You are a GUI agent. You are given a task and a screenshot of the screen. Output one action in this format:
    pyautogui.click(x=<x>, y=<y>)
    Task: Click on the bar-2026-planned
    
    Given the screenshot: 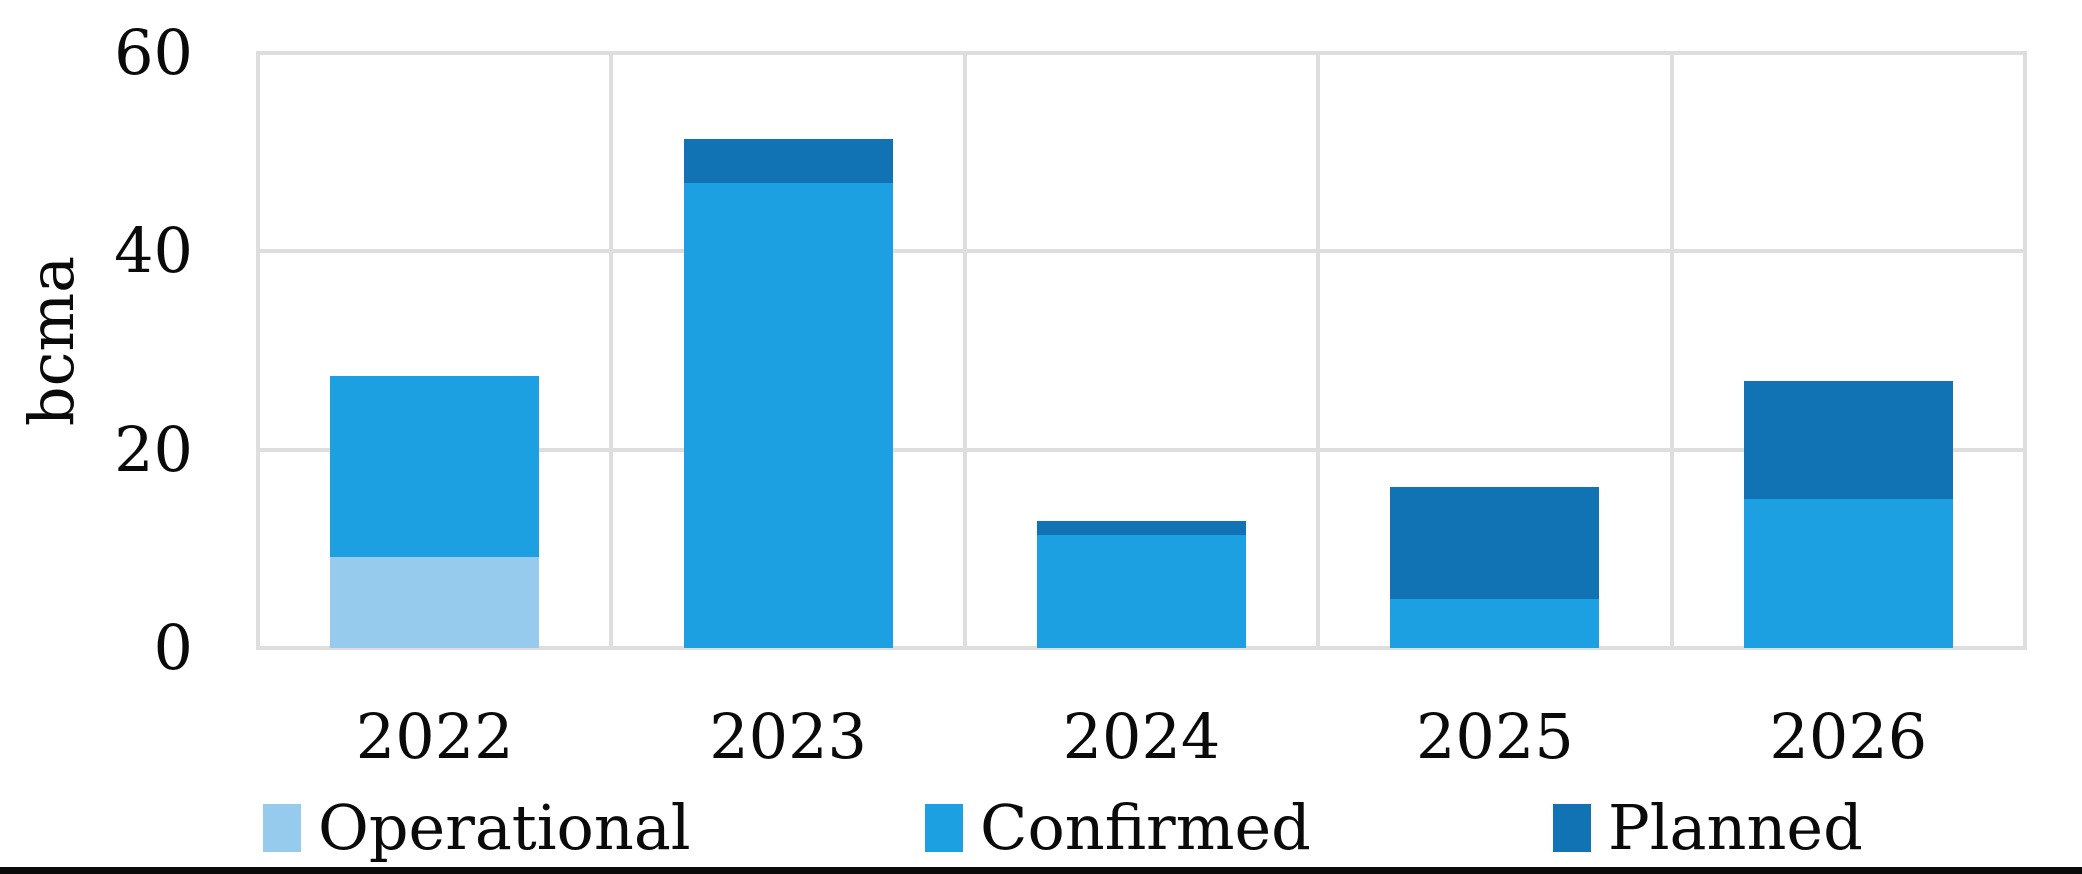 What is the action you would take?
    pyautogui.click(x=1848, y=440)
    